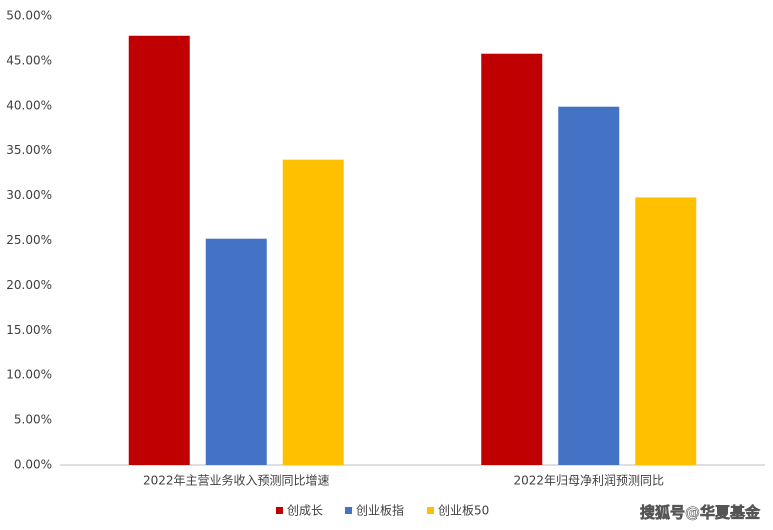  What do you see at coordinates (29, 285) in the screenshot?
I see `y-tick-label: 20.00%` at bounding box center [29, 285].